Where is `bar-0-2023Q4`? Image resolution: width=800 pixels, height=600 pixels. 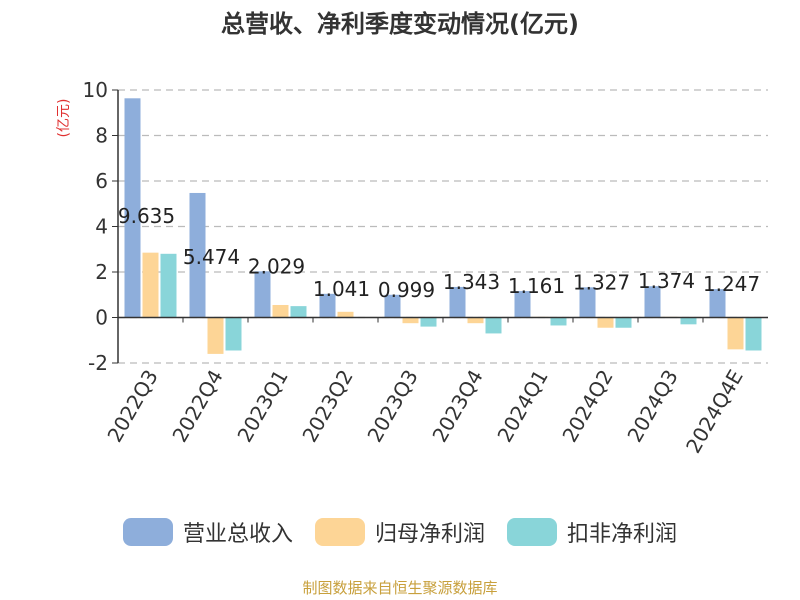 bar-0-2023Q4 is located at coordinates (457, 302).